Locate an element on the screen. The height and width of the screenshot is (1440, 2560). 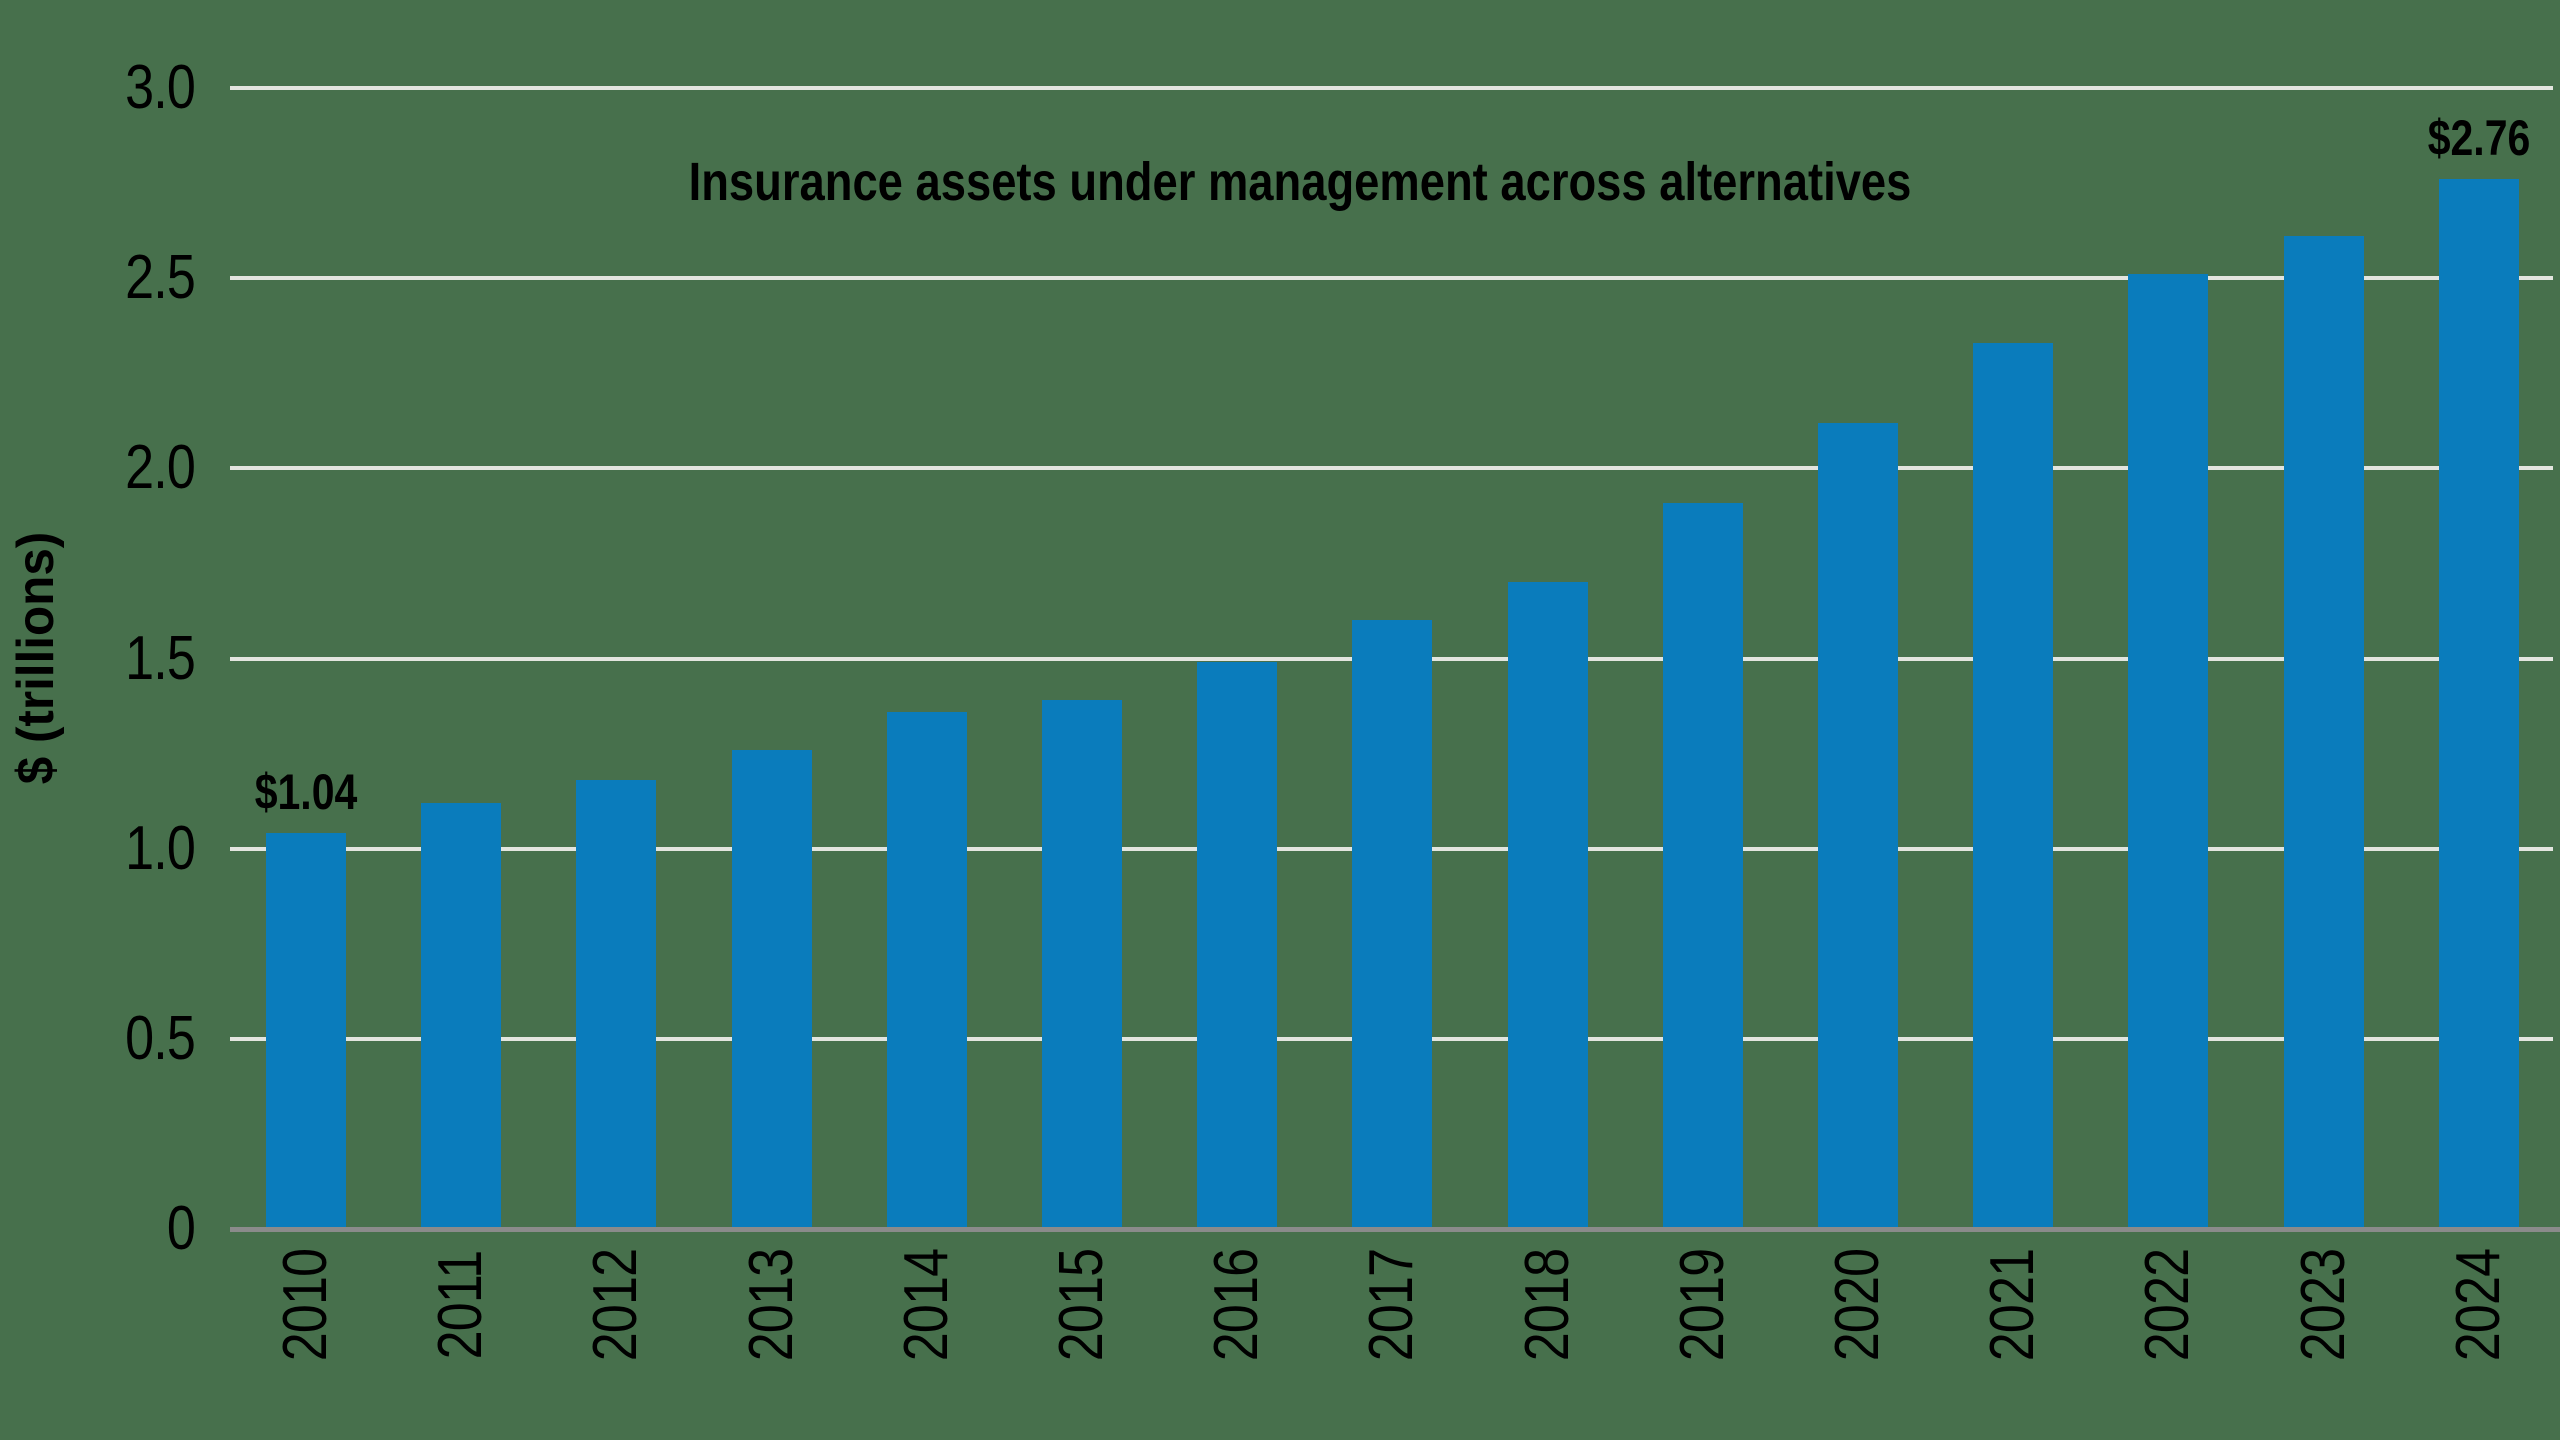
y-tick-label-0: 0 is located at coordinates (181, 1228).